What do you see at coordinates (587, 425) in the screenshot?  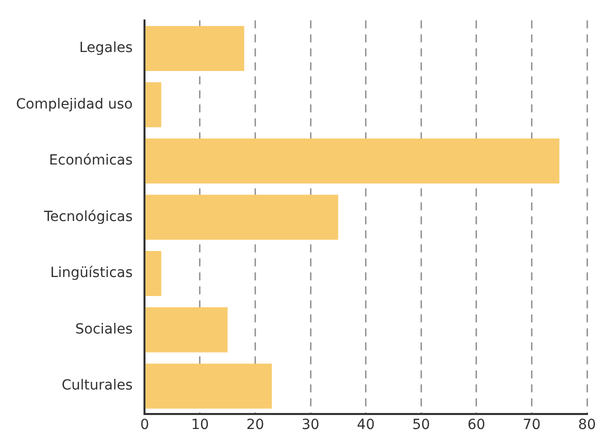 I see `x-tick-label: 80` at bounding box center [587, 425].